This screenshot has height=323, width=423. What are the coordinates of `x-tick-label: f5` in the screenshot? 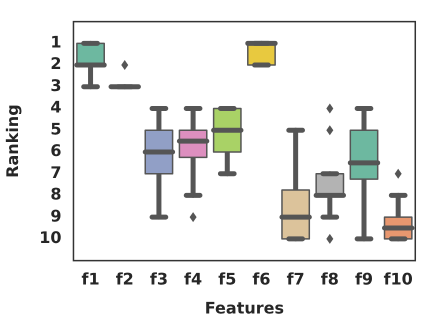 It's located at (227, 278).